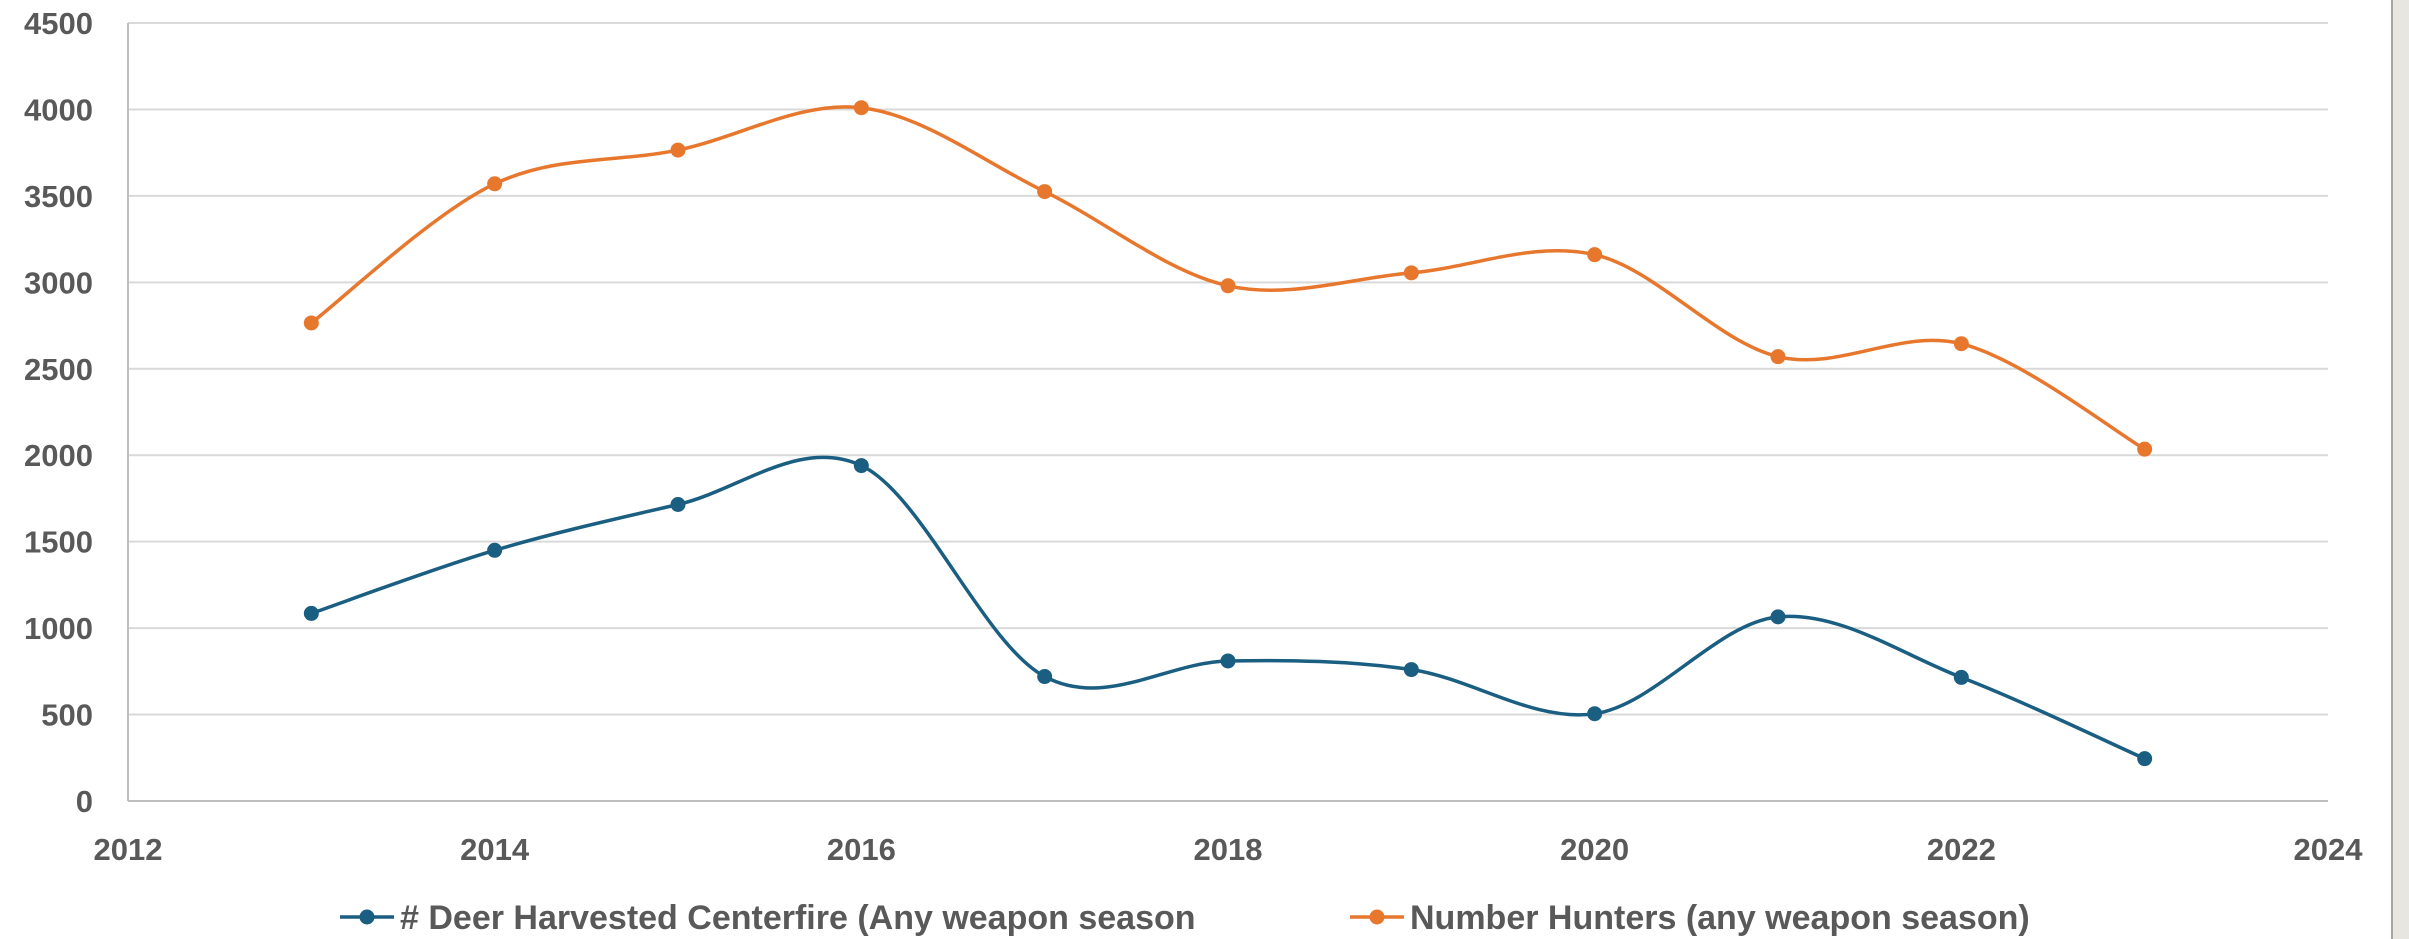  Describe the element at coordinates (67, 715) in the screenshot. I see `y-tick-label: 500` at that location.